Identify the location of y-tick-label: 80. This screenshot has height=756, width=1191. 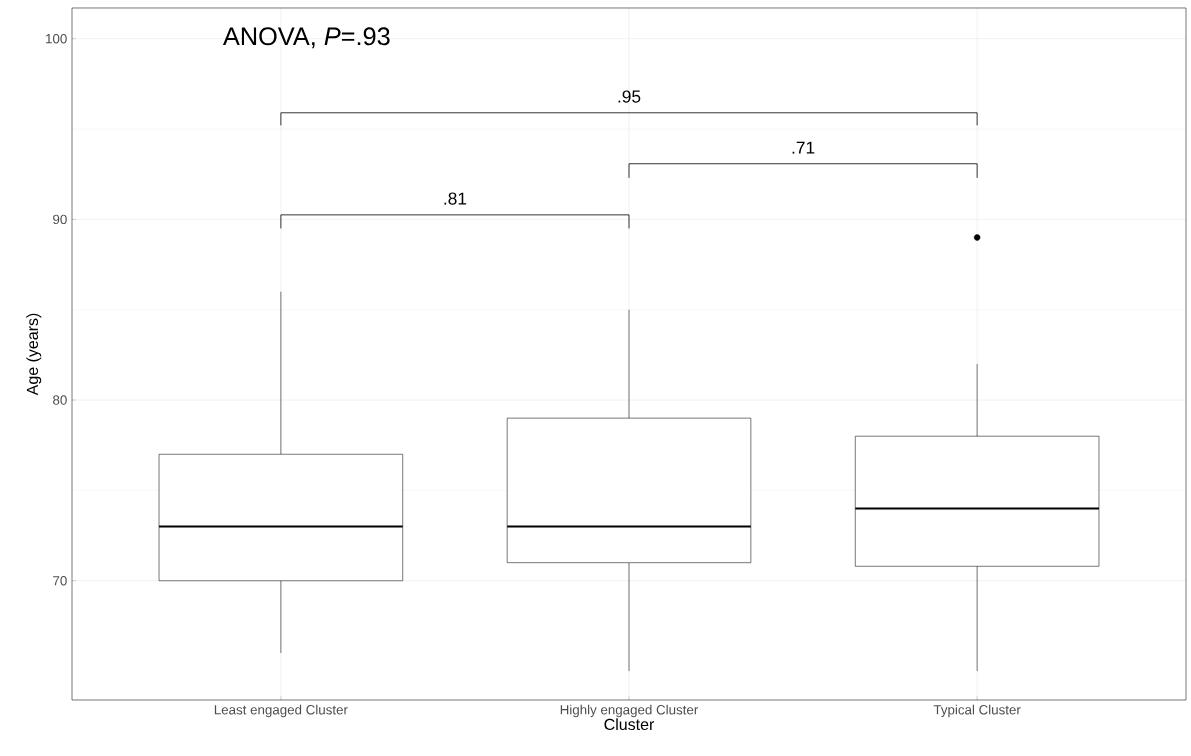
(60, 400).